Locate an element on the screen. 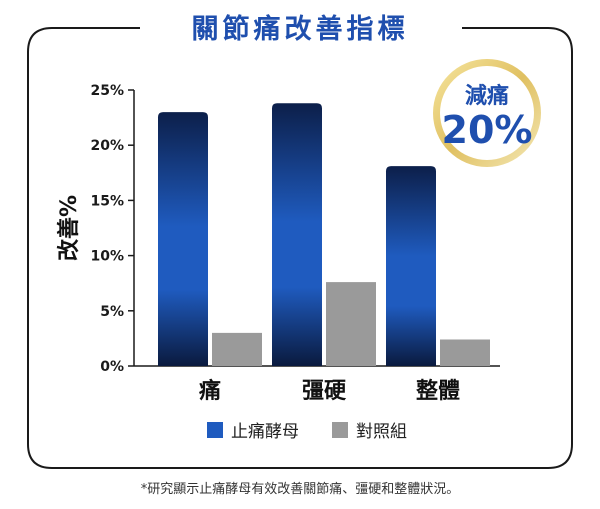 The height and width of the screenshot is (509, 600). legend-label-止痛酵母: 止痛酵母 is located at coordinates (265, 432).